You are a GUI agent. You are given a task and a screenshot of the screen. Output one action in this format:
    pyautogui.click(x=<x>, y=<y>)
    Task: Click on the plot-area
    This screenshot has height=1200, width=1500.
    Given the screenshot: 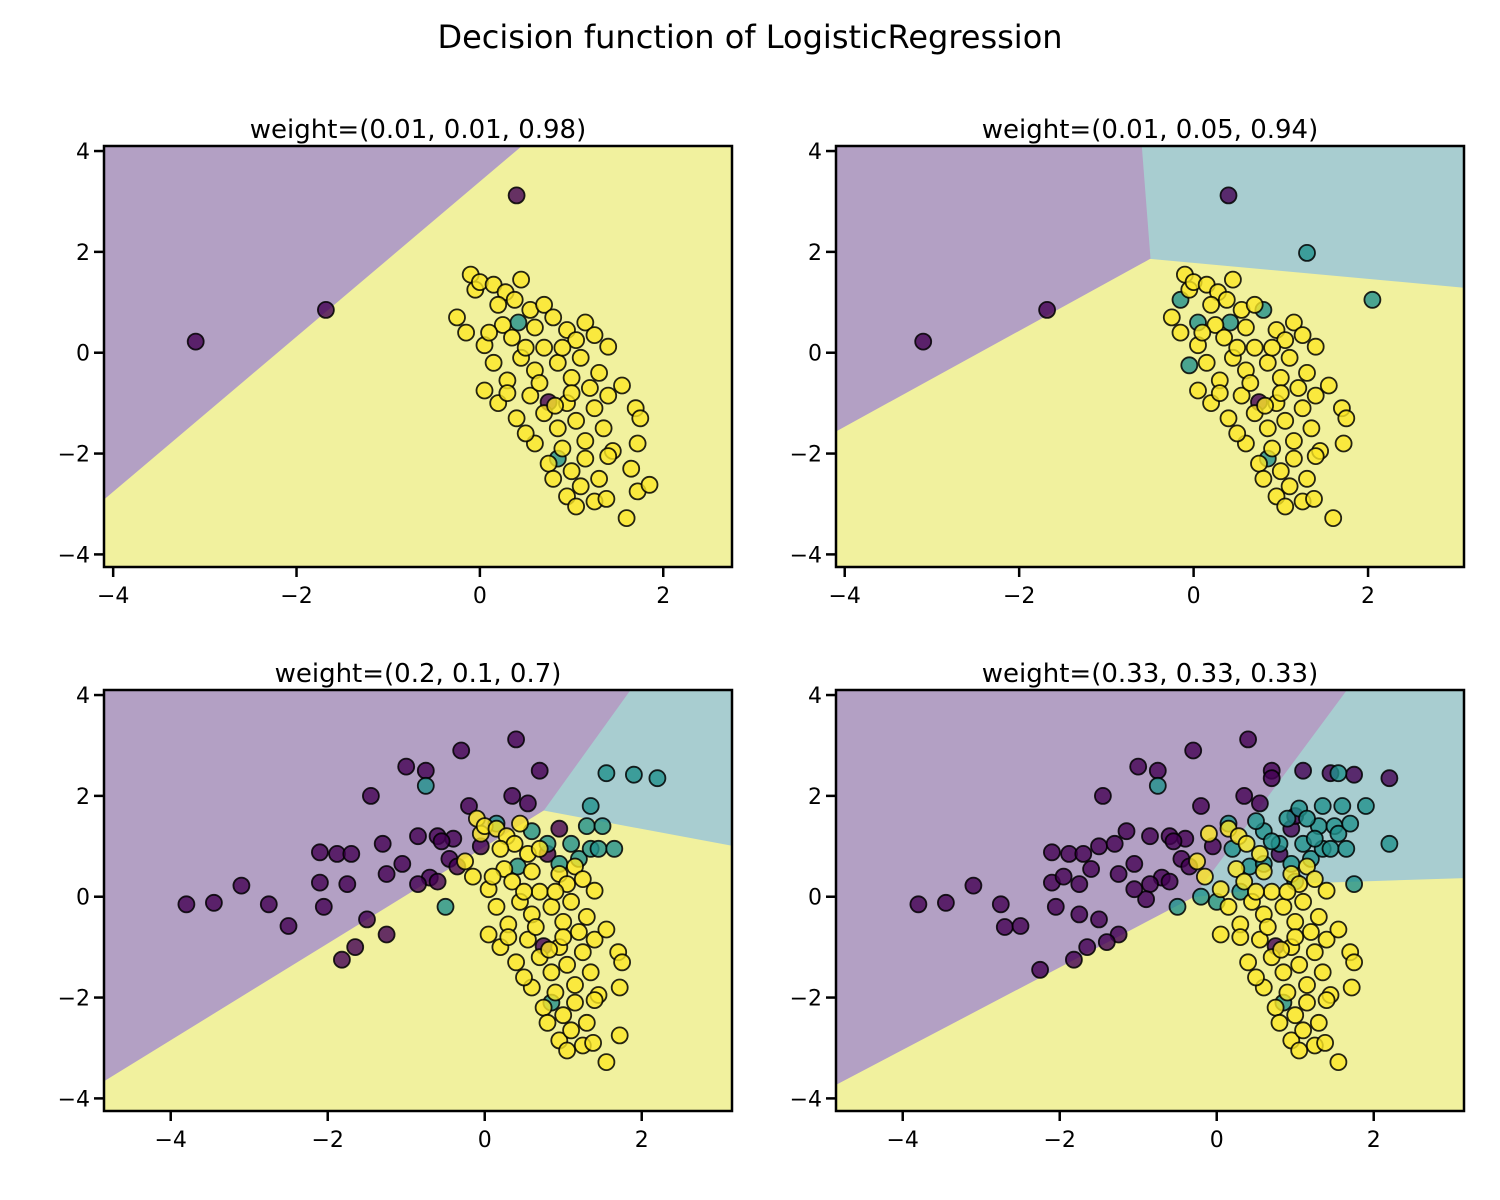 What is the action you would take?
    pyautogui.click(x=418, y=356)
    